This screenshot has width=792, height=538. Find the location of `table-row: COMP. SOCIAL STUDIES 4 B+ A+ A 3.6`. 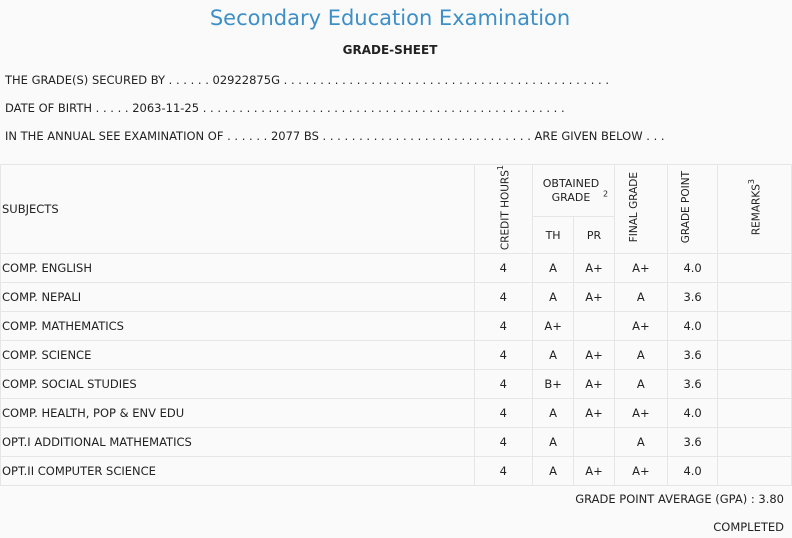

table-row: COMP. SOCIAL STUDIES 4 B+ A+ A 3.6 is located at coordinates (396, 384).